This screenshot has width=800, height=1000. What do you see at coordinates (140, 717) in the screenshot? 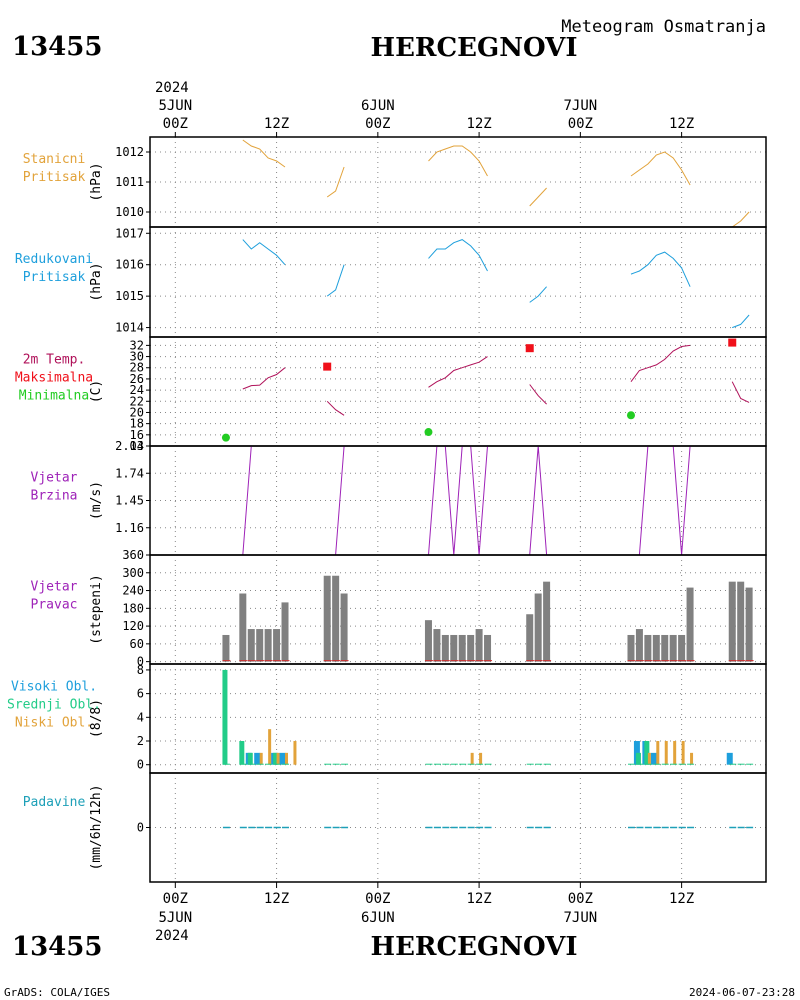
I see `y-tick-label: 4` at bounding box center [140, 717].